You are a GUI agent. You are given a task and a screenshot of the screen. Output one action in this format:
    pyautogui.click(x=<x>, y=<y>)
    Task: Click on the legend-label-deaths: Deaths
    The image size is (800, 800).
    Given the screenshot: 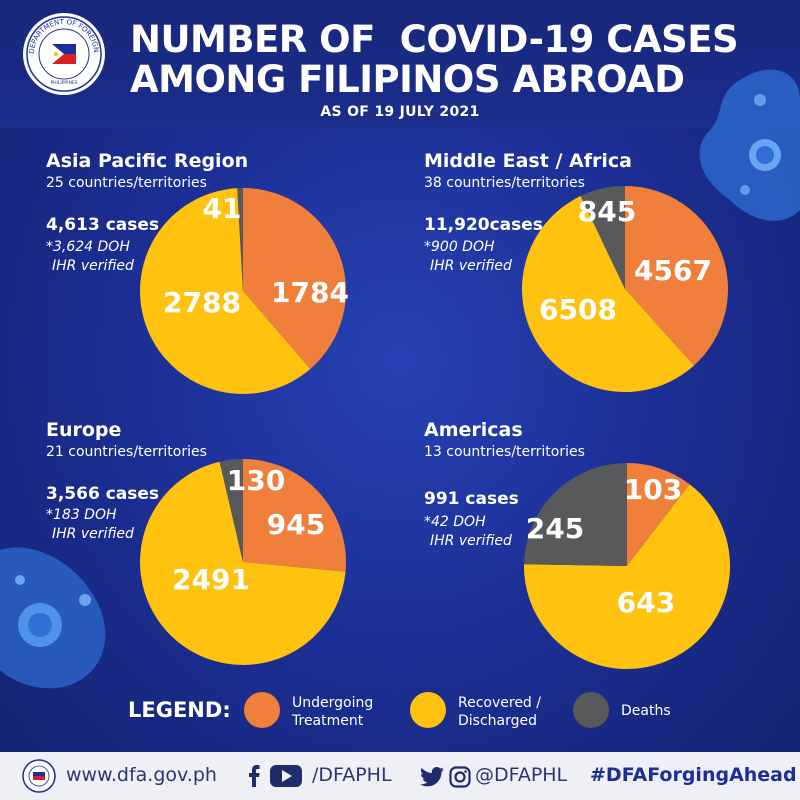 What is the action you would take?
    pyautogui.click(x=646, y=711)
    